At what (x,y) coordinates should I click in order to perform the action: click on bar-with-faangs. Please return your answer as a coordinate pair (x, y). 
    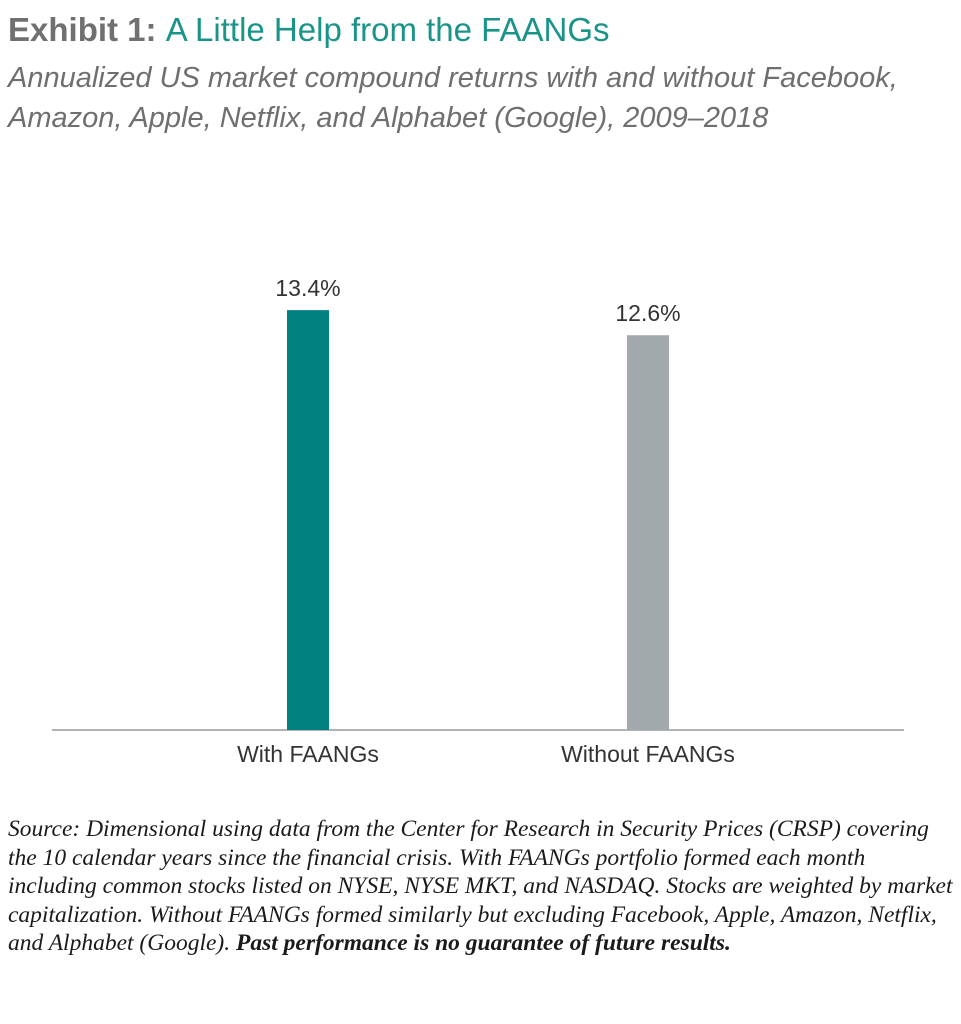
    Looking at the image, I should click on (308, 520).